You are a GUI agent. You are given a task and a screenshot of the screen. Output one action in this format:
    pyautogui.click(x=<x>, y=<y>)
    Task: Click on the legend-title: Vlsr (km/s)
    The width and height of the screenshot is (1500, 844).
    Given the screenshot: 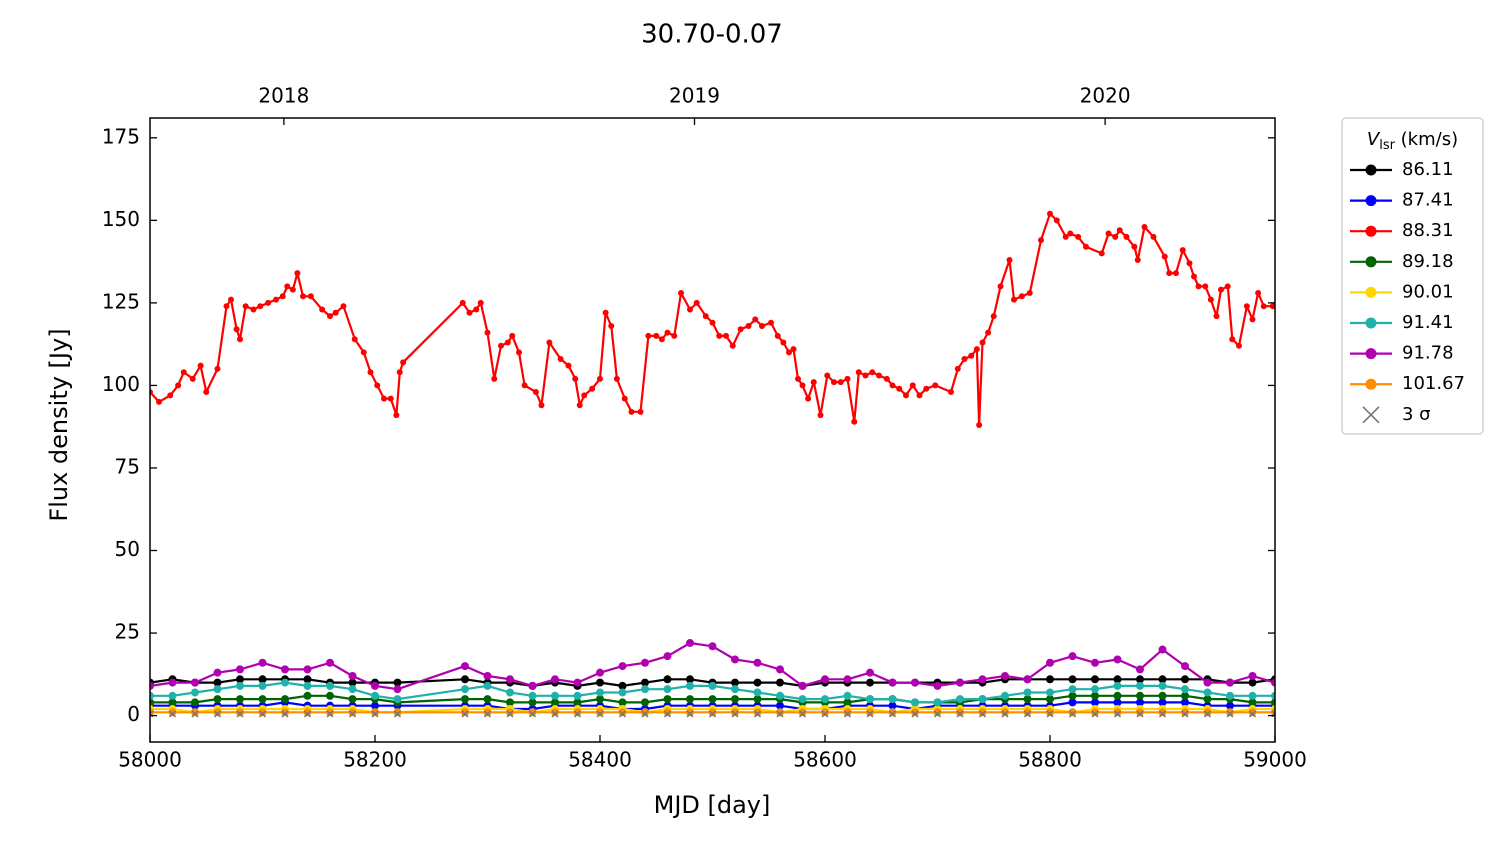 What is the action you would take?
    pyautogui.click(x=1412, y=141)
    